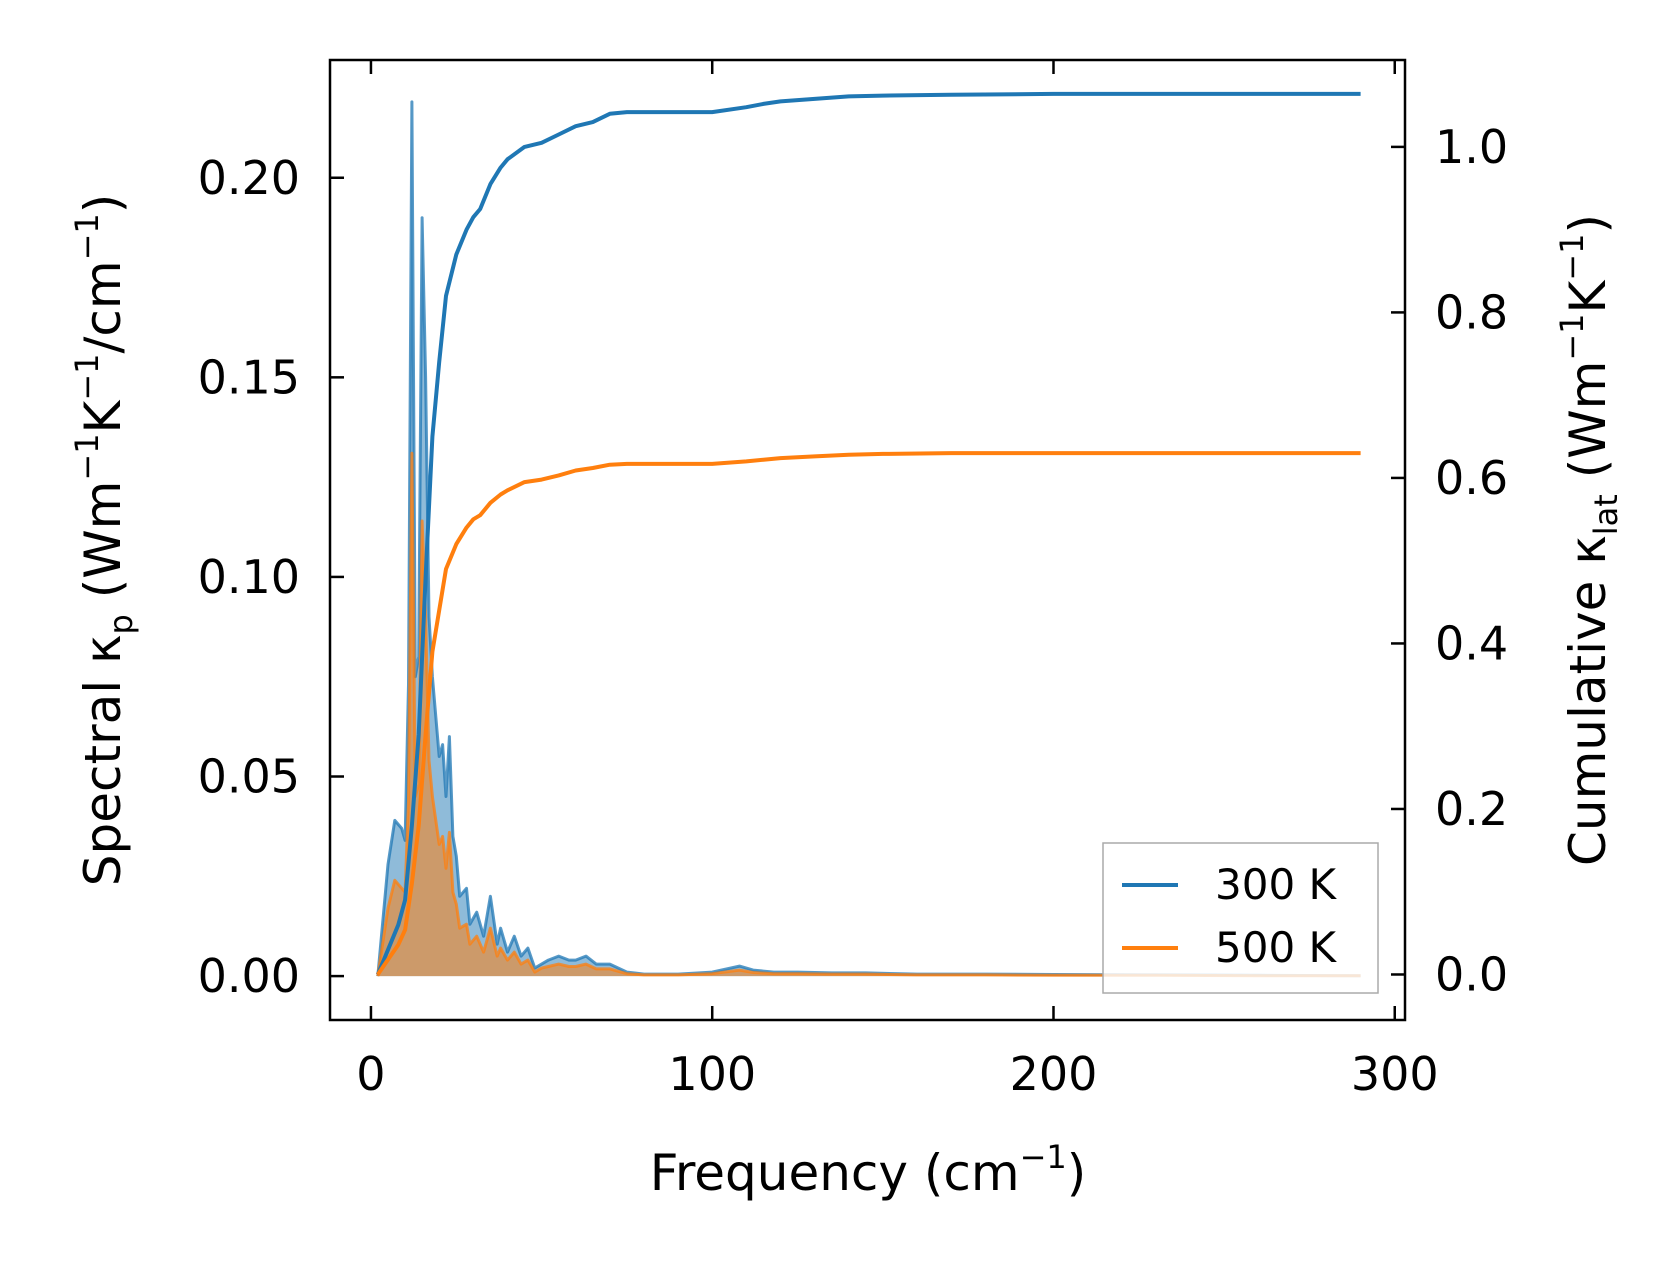 The width and height of the screenshot is (1679, 1264). What do you see at coordinates (1471, 643) in the screenshot?
I see `right-y-tick-label: 0.4` at bounding box center [1471, 643].